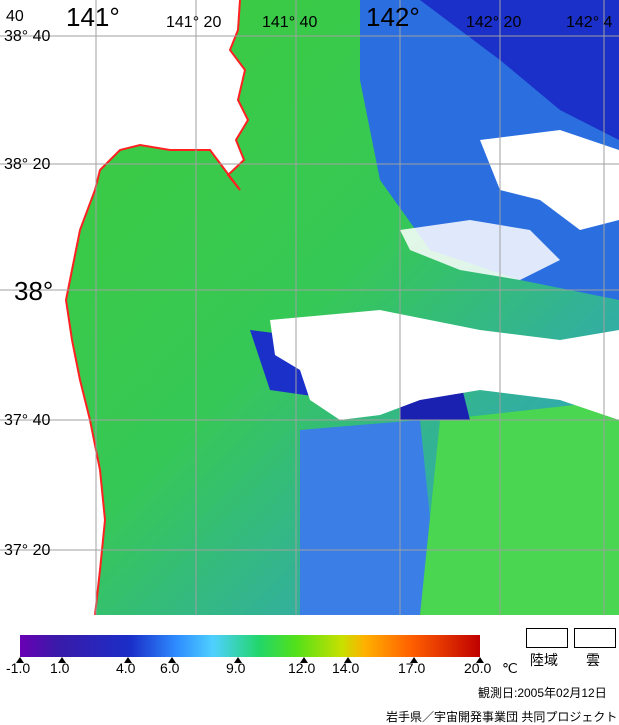  I want to click on unit-label: ℃, so click(510, 668).